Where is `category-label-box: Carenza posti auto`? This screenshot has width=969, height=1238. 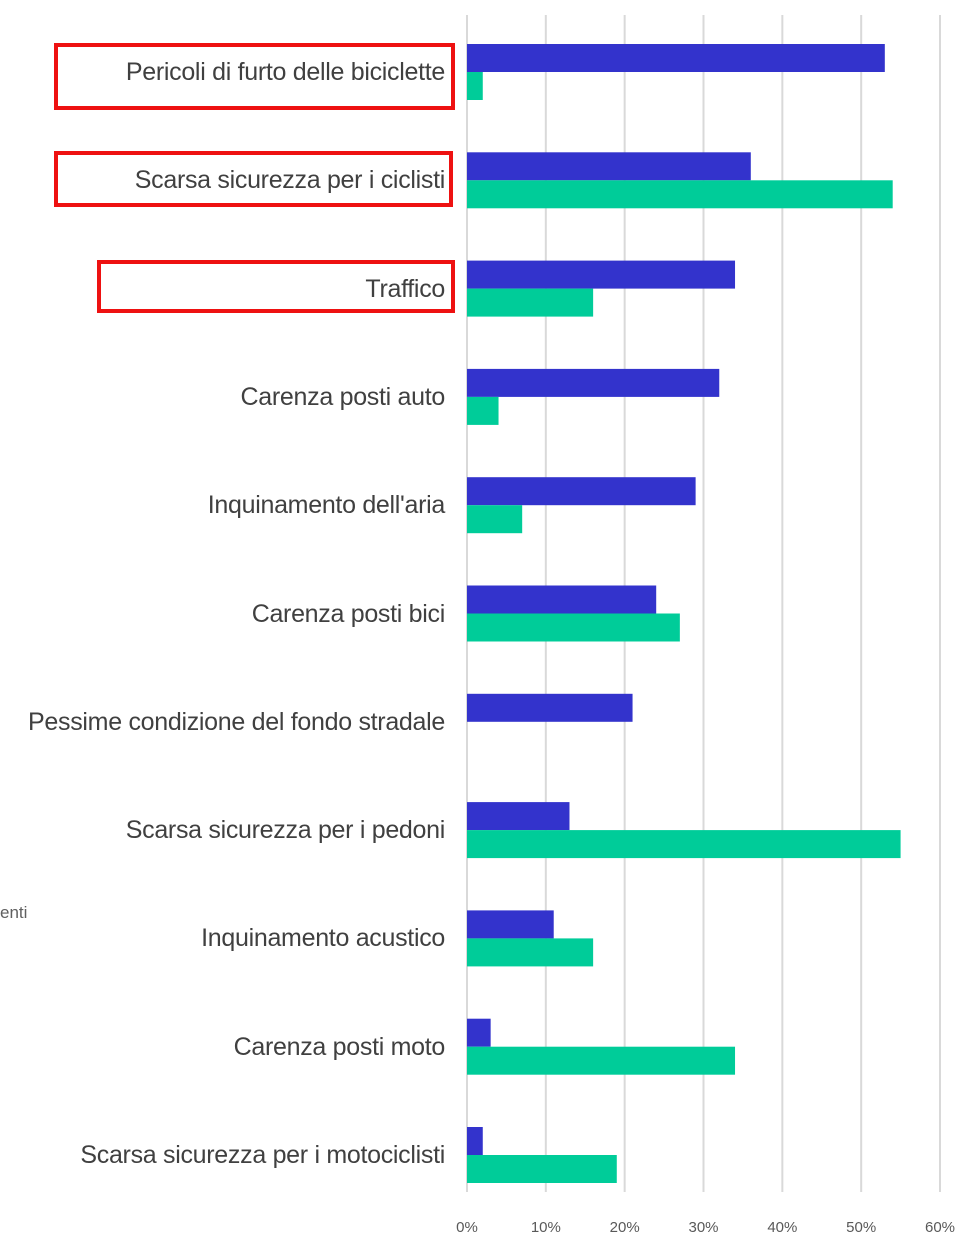
category-label-box: Carenza posti auto is located at coordinates (343, 397).